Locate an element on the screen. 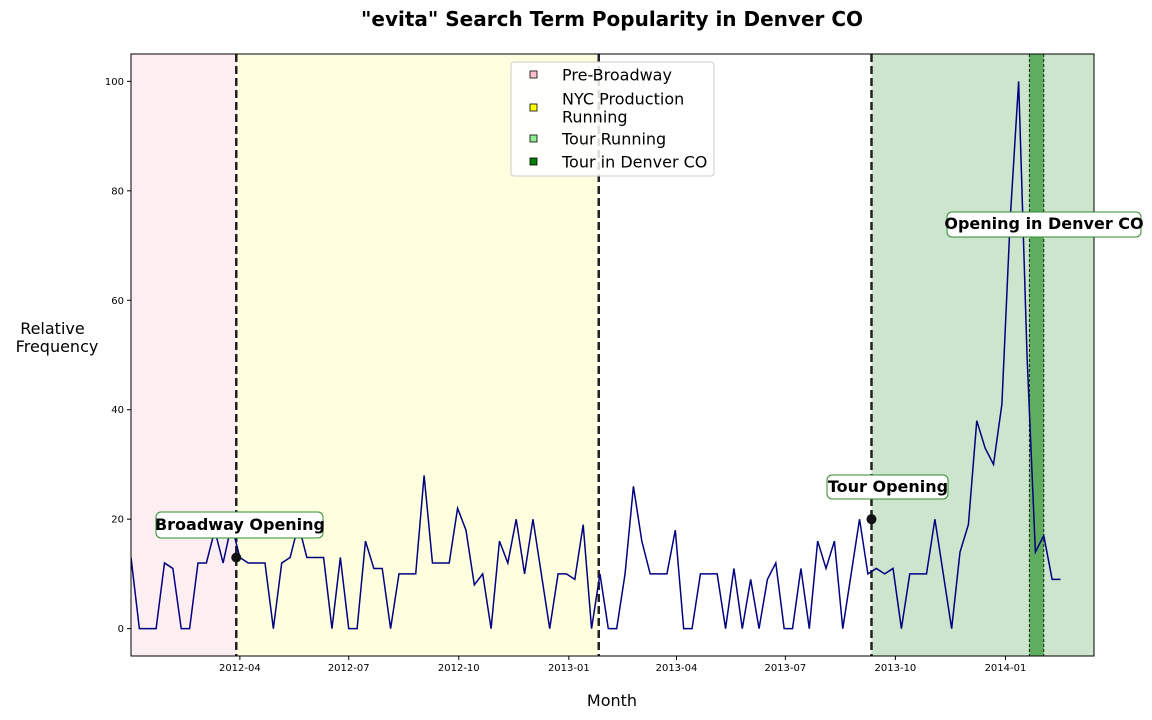 The height and width of the screenshot is (720, 1152). legend-frame is located at coordinates (612, 119).